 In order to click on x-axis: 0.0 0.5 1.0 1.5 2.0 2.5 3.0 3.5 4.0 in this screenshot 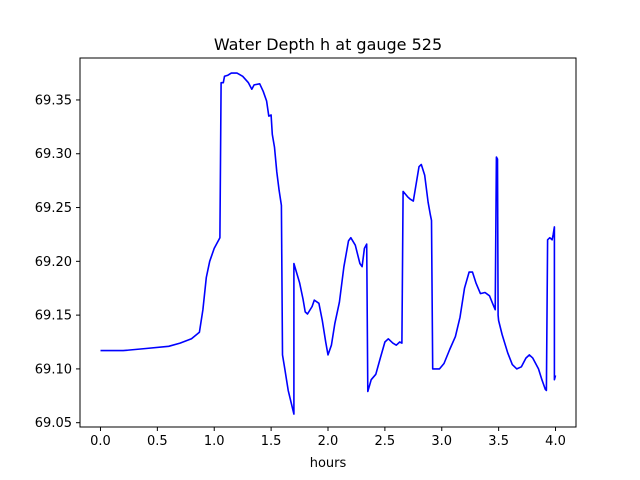, I will do `click(328, 438)`.